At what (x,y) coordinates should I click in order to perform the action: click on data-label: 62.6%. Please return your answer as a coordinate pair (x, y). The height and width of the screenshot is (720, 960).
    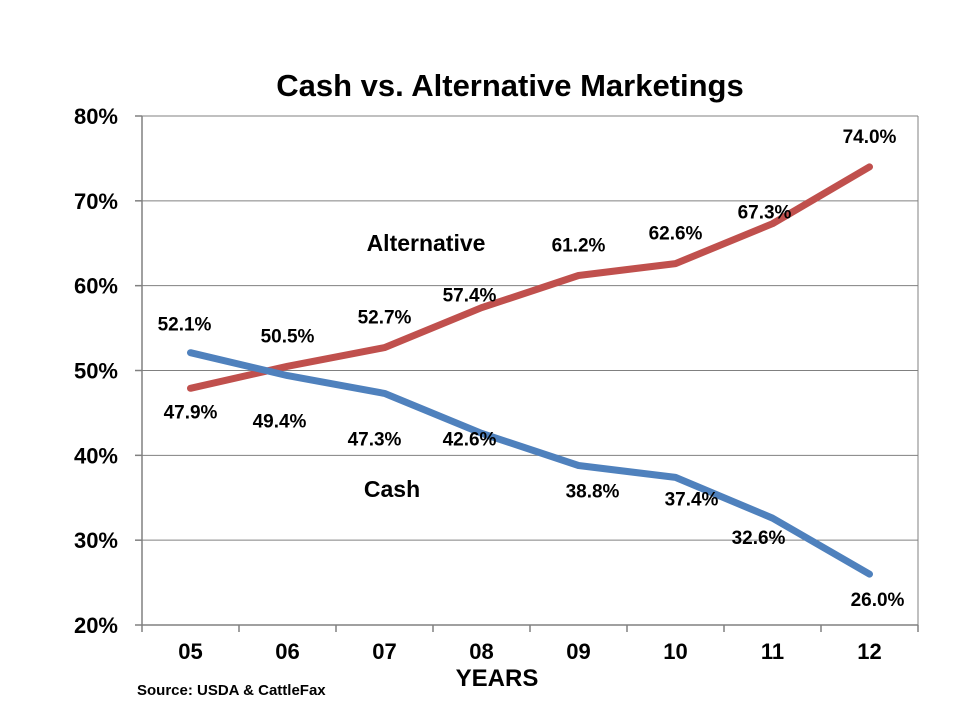
    Looking at the image, I should click on (676, 234).